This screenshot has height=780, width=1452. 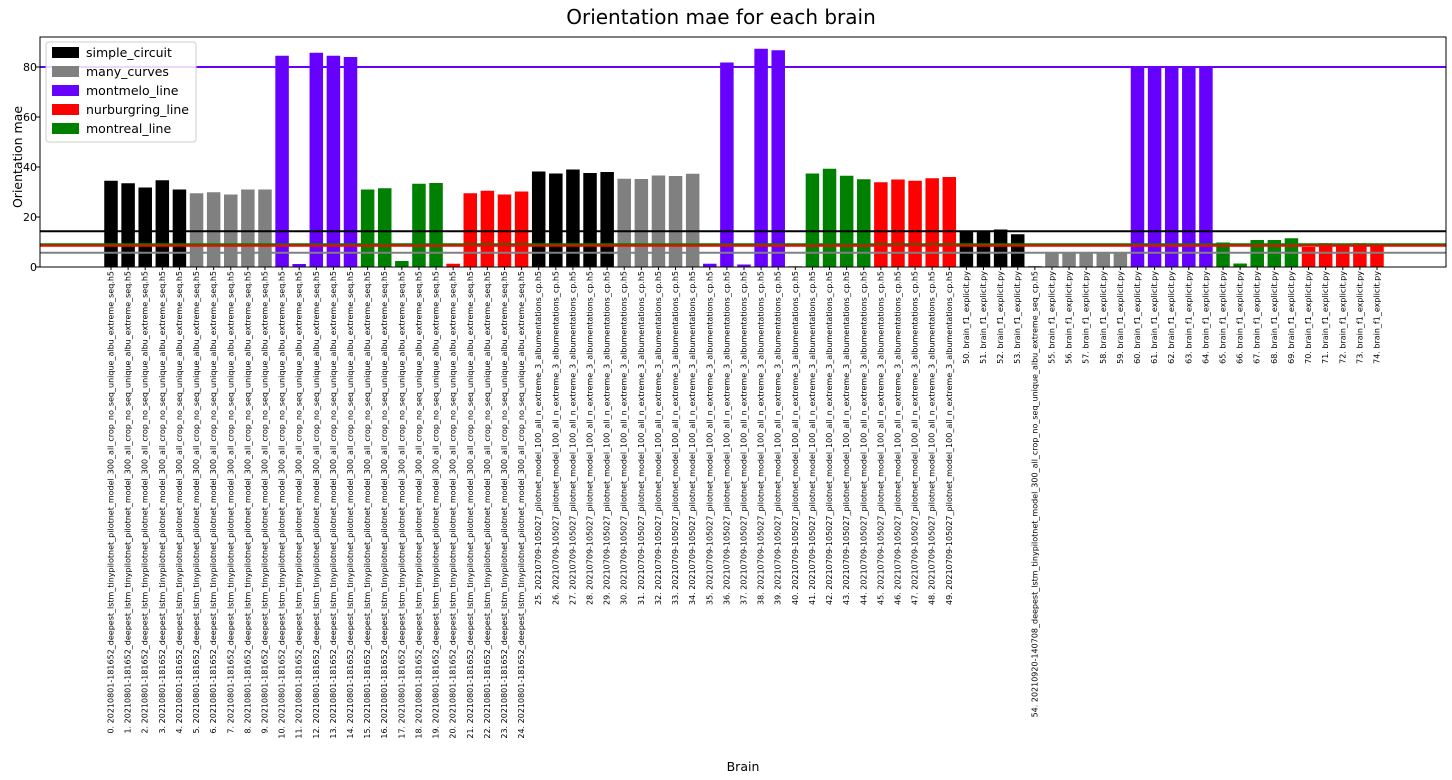 What do you see at coordinates (30, 67) in the screenshot?
I see `y-tick-label-4: 80` at bounding box center [30, 67].